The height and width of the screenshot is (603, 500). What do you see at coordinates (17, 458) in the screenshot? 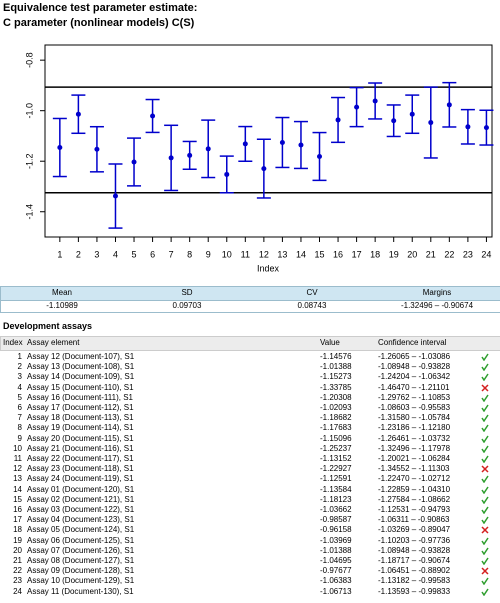
I see `assay-cell: 11` at bounding box center [17, 458].